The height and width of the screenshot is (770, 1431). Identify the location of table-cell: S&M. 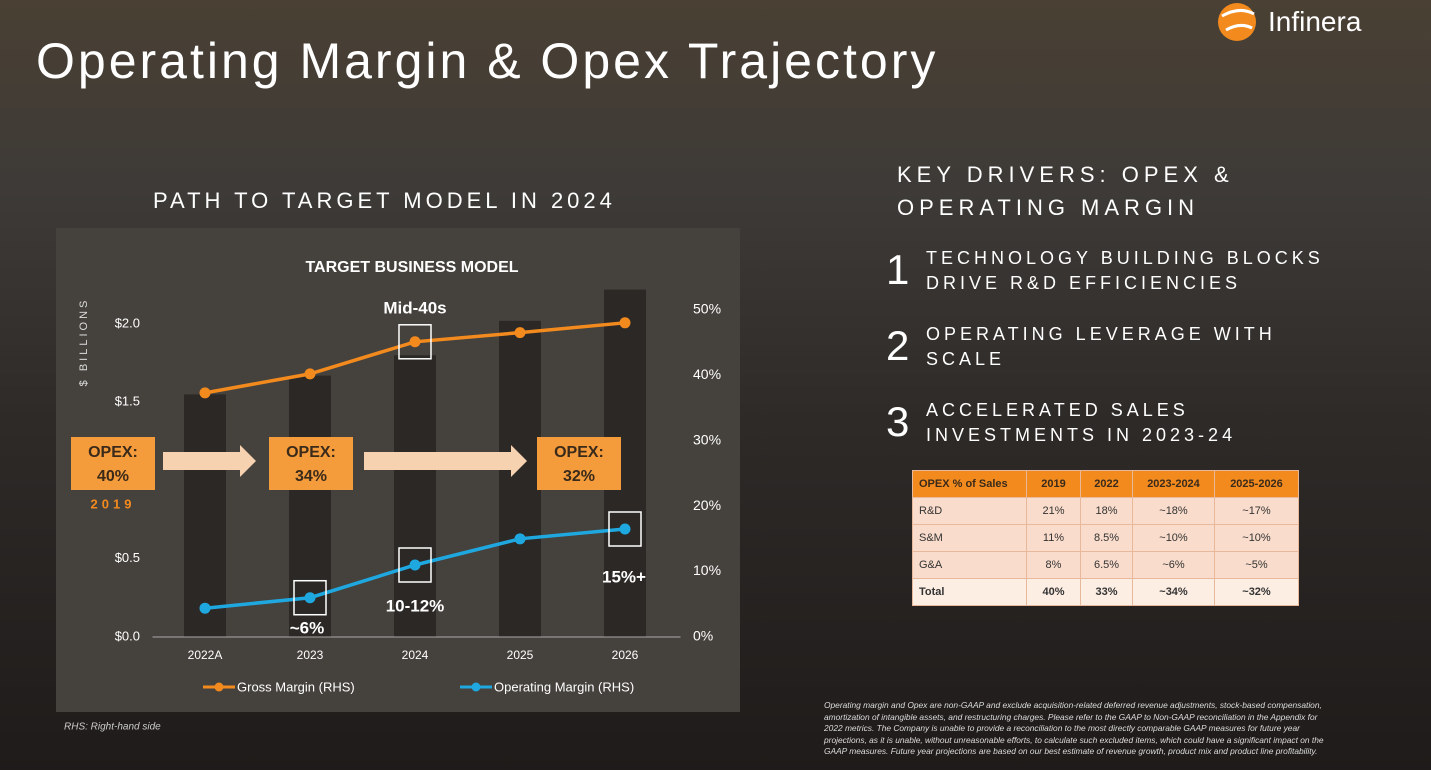
(969, 538).